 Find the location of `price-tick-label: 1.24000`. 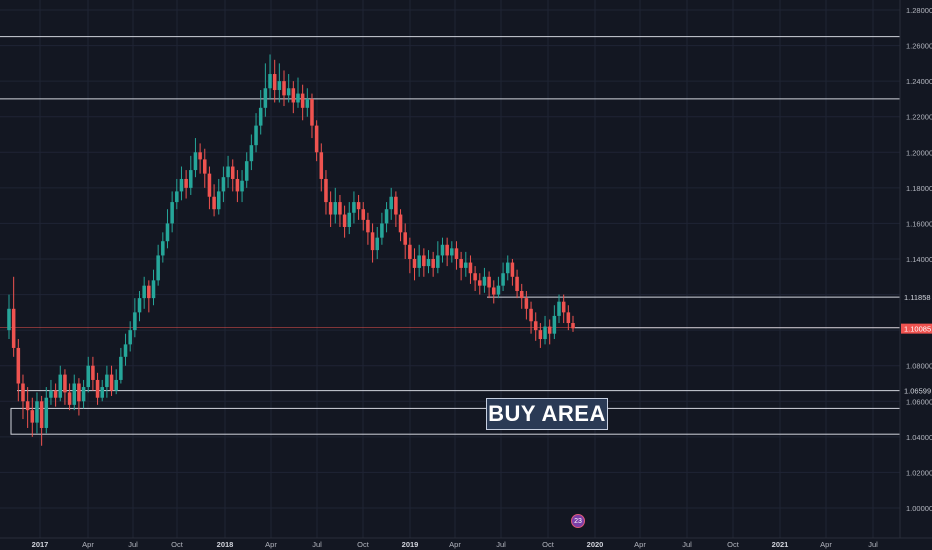

price-tick-label: 1.24000 is located at coordinates (919, 81).